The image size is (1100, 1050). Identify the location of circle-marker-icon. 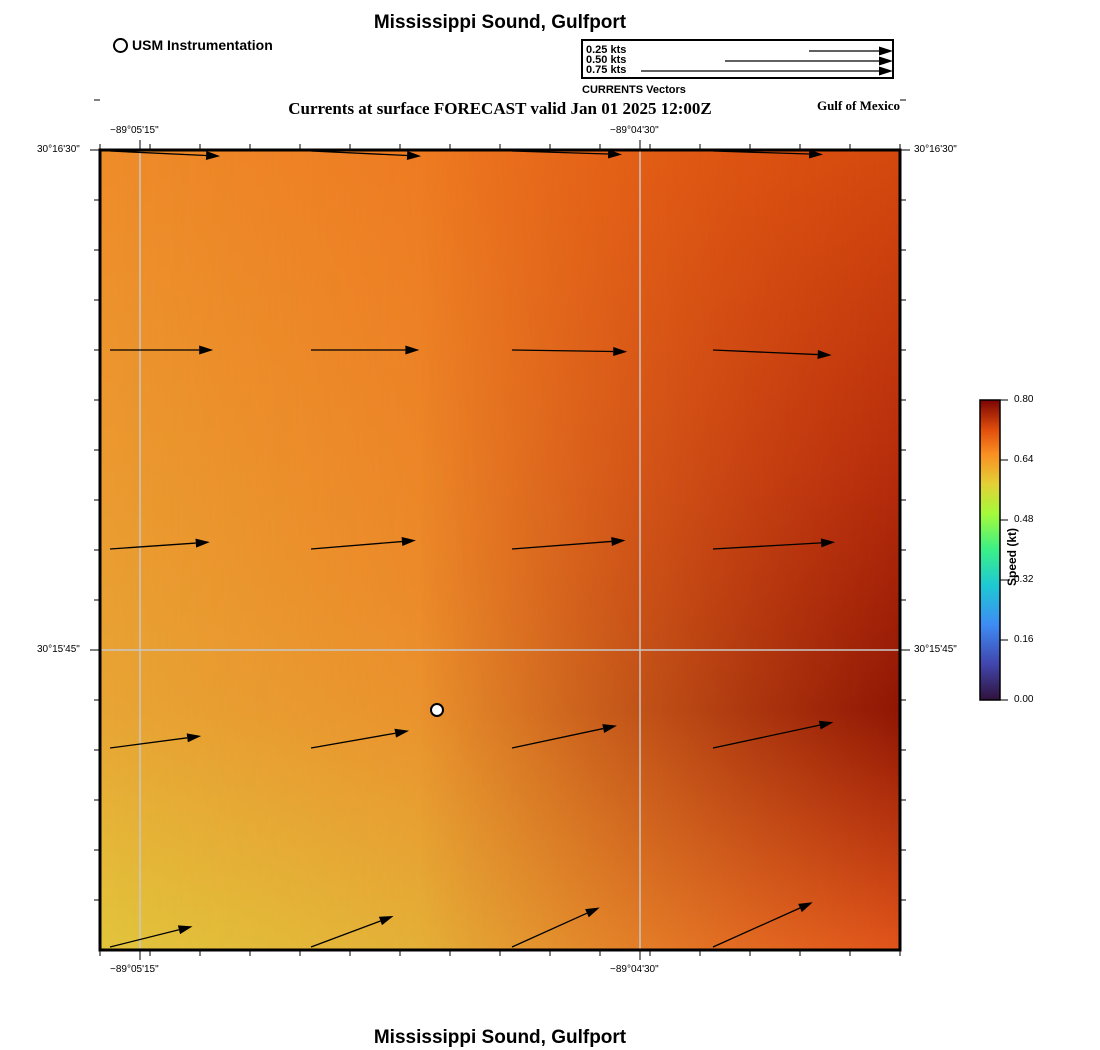
(120, 45).